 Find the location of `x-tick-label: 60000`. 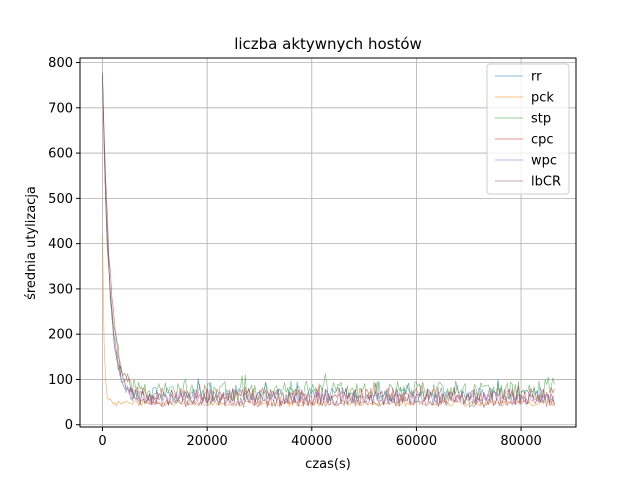

x-tick-label: 60000 is located at coordinates (416, 441).